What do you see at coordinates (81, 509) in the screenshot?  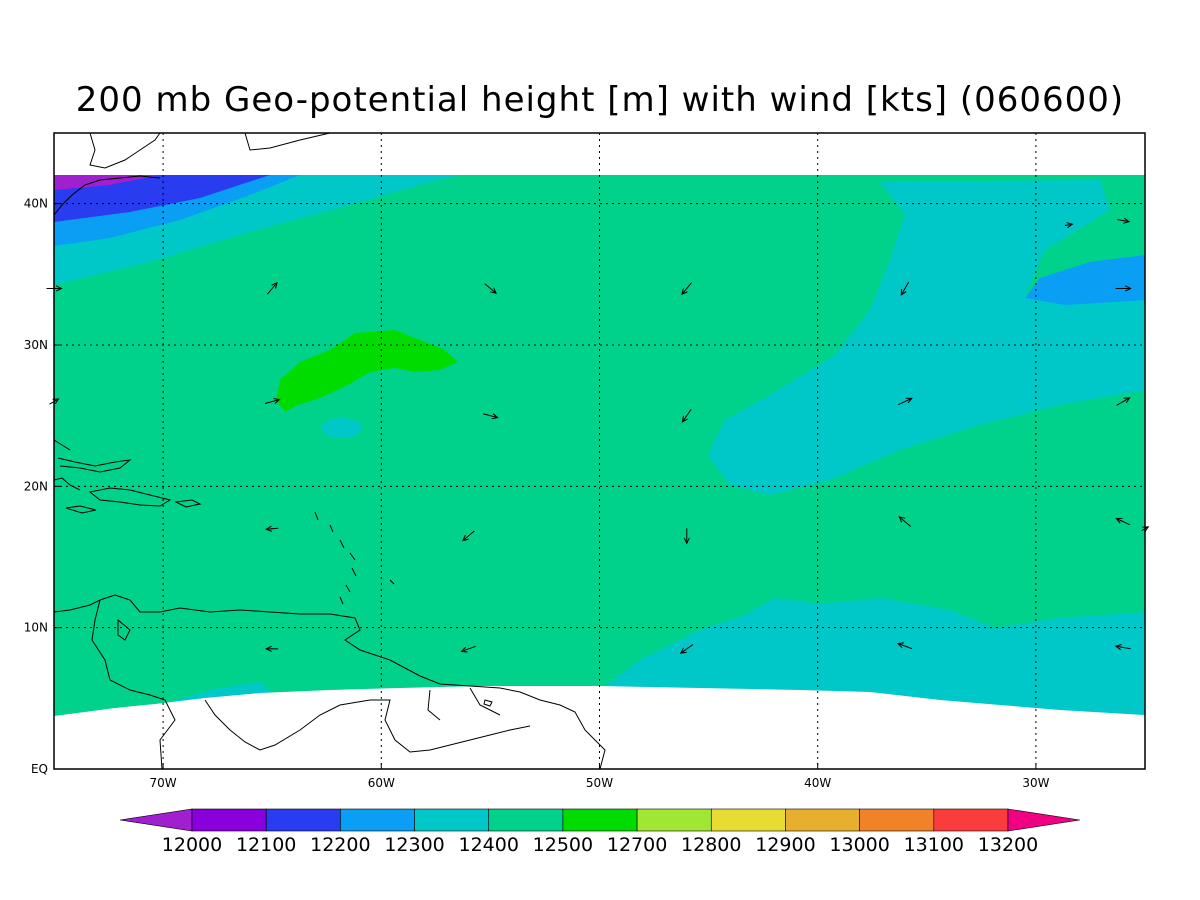 I see `coast-jamaica` at bounding box center [81, 509].